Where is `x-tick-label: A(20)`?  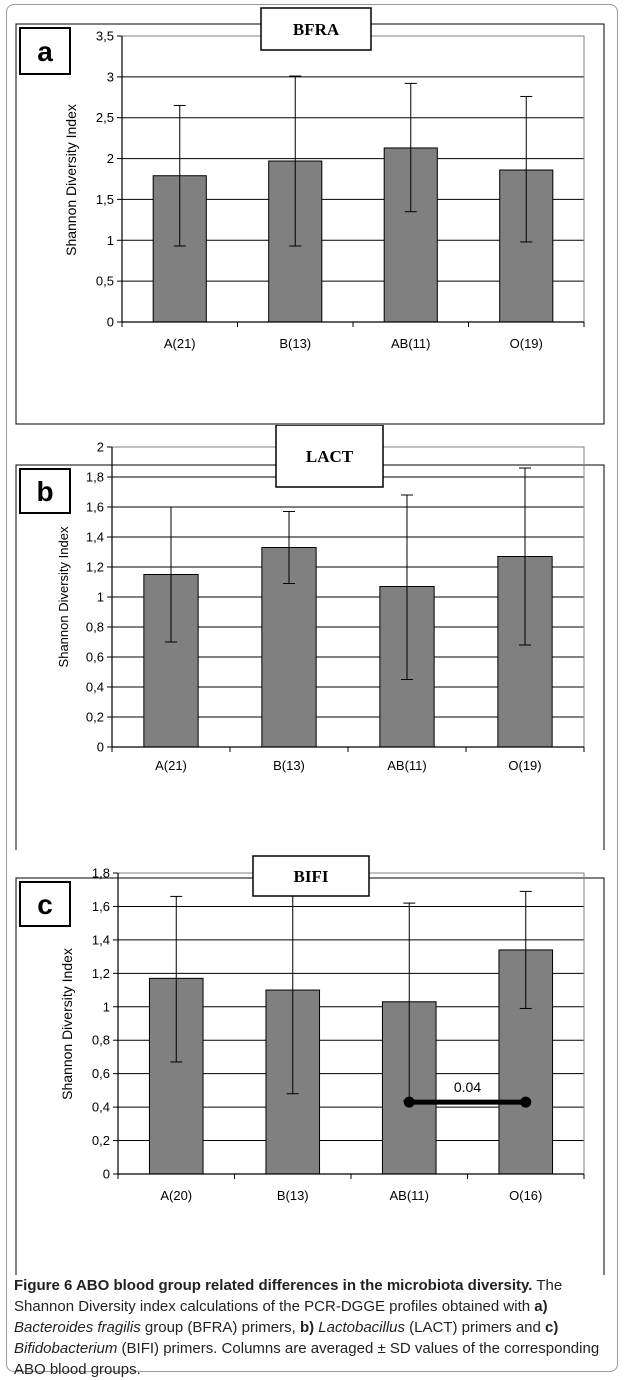 x-tick-label: A(20) is located at coordinates (176, 1195).